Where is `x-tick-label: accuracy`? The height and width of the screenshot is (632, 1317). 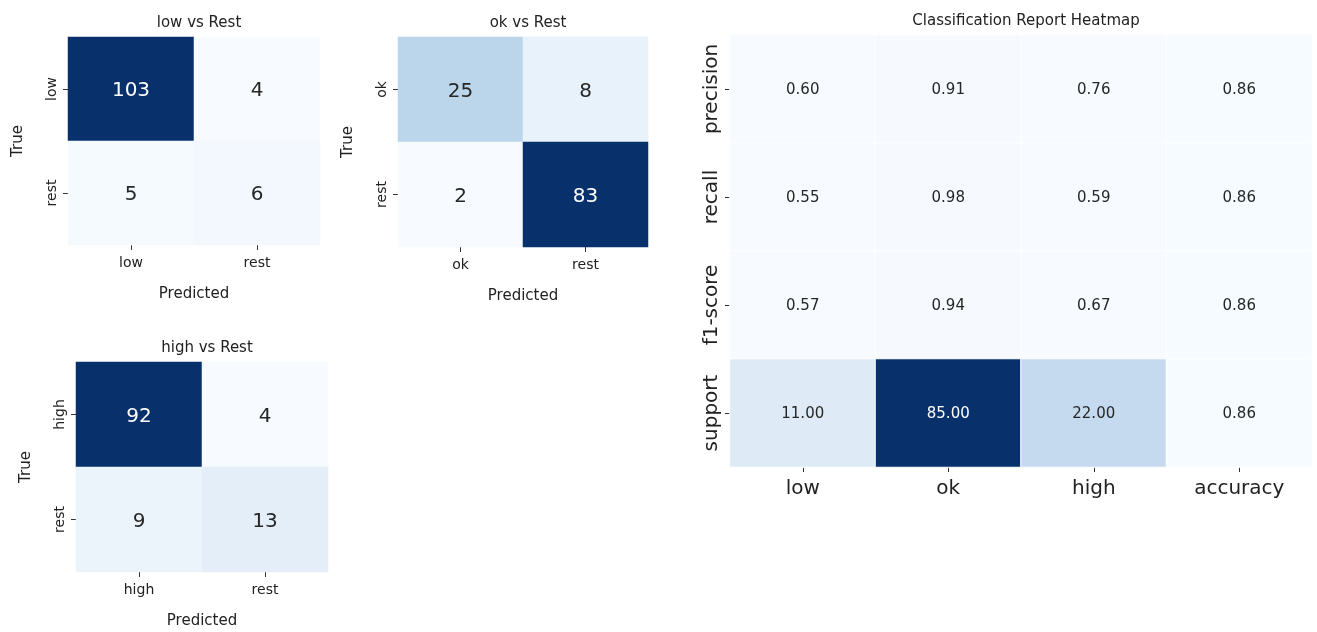
x-tick-label: accuracy is located at coordinates (1239, 487).